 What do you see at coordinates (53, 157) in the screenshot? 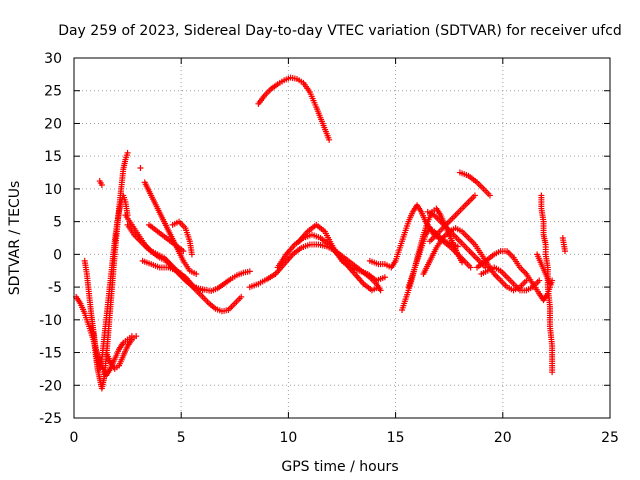
I see `y-tick-label: 15` at bounding box center [53, 157].